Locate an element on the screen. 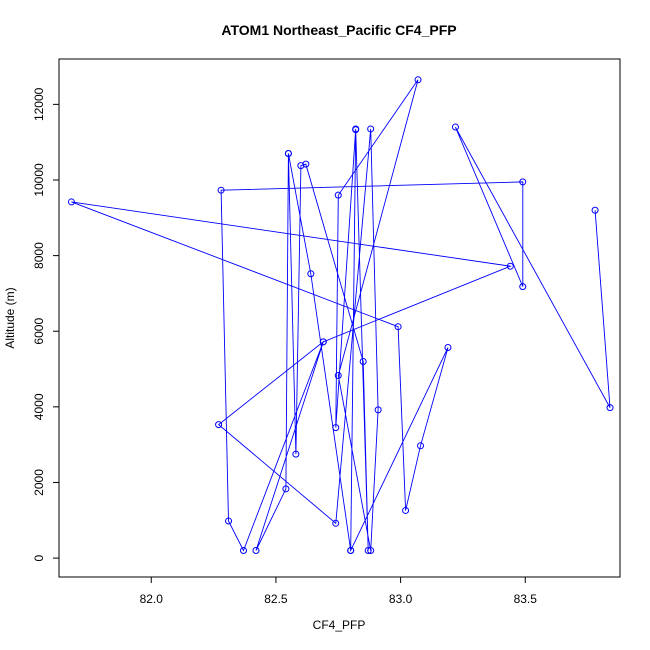  y-tick-label: 10000 is located at coordinates (39, 180).